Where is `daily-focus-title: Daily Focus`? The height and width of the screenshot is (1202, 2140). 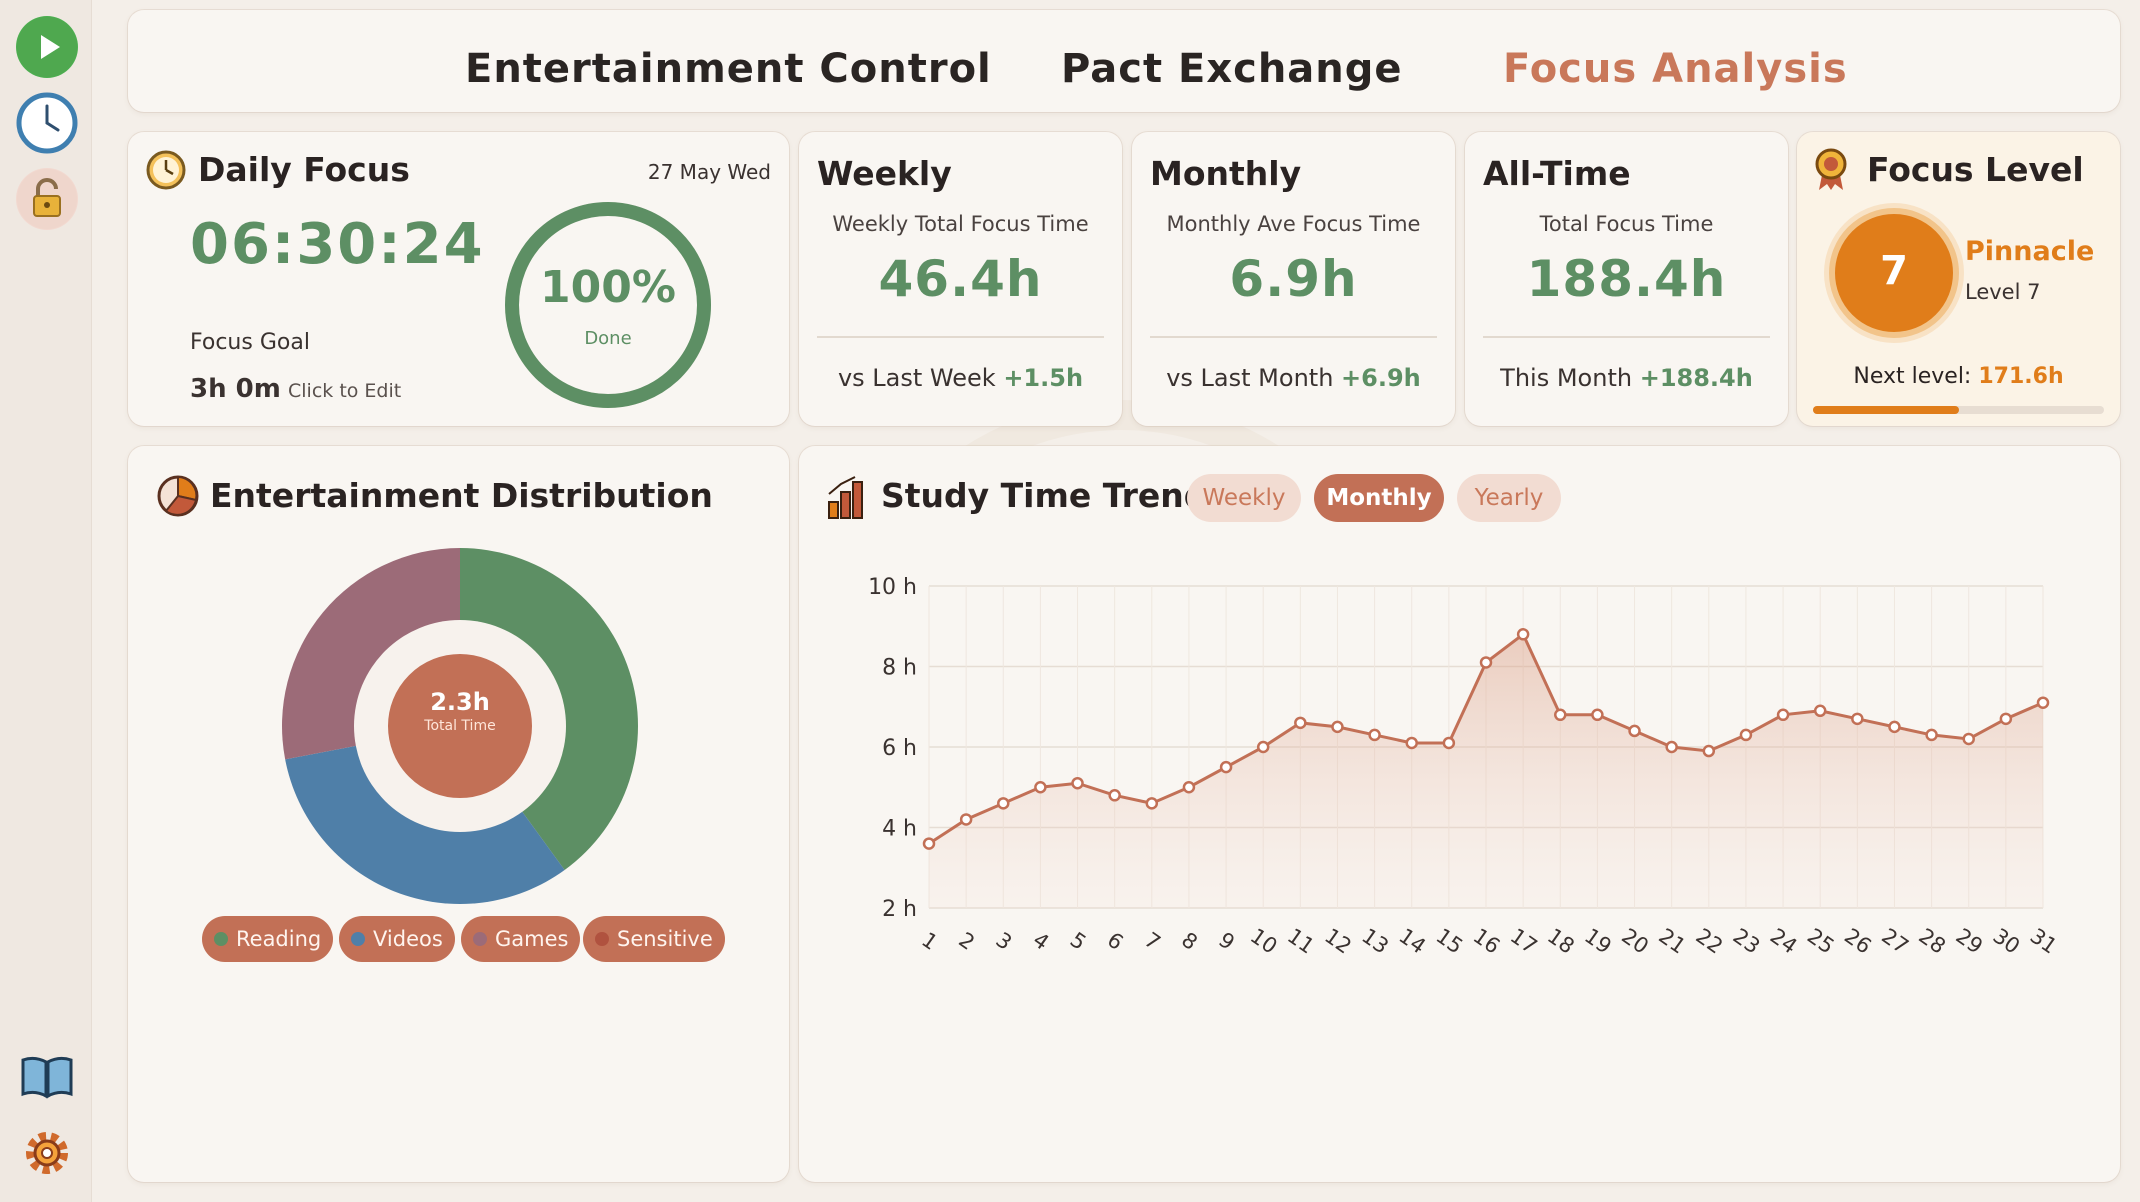
daily-focus-title: Daily Focus is located at coordinates (304, 169).